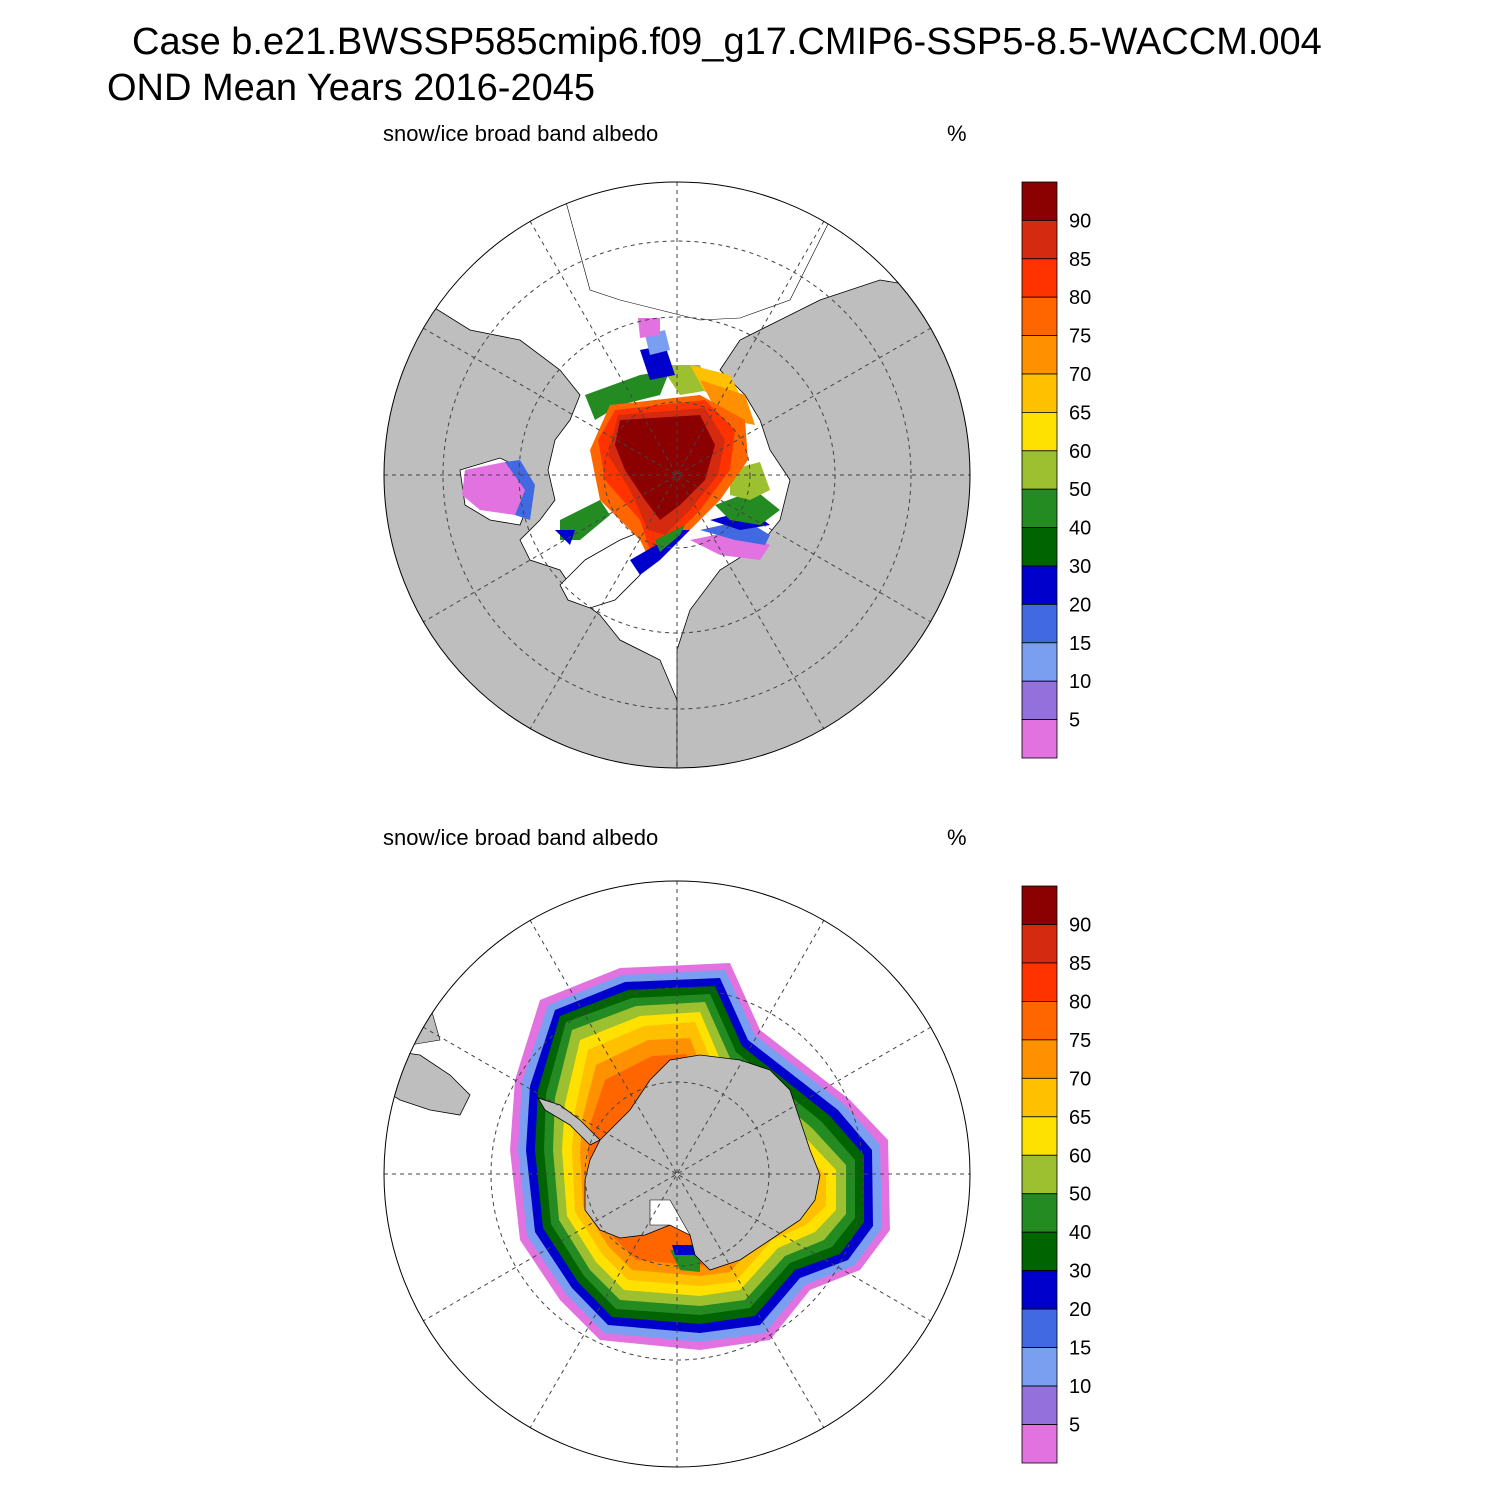 This screenshot has height=1500, width=1500. Describe the element at coordinates (1080, 221) in the screenshot. I see `arctic-colorbar-tick-label: 90` at that location.